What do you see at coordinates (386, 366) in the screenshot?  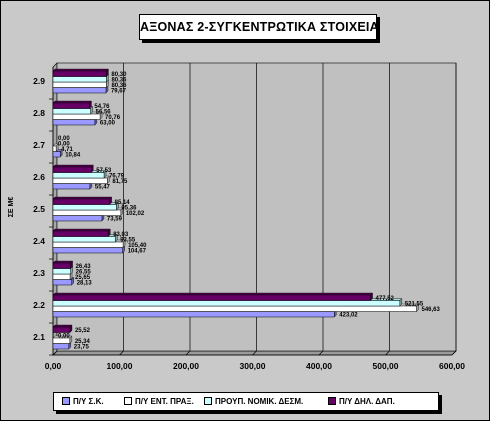 I see `x-tick-label: 500,00` at bounding box center [386, 366].